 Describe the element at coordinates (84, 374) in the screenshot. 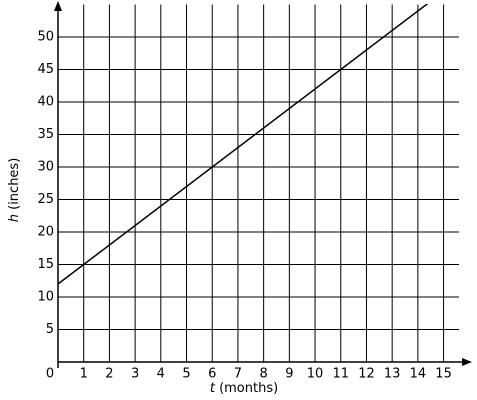

I see `x-tick-label: 1` at that location.